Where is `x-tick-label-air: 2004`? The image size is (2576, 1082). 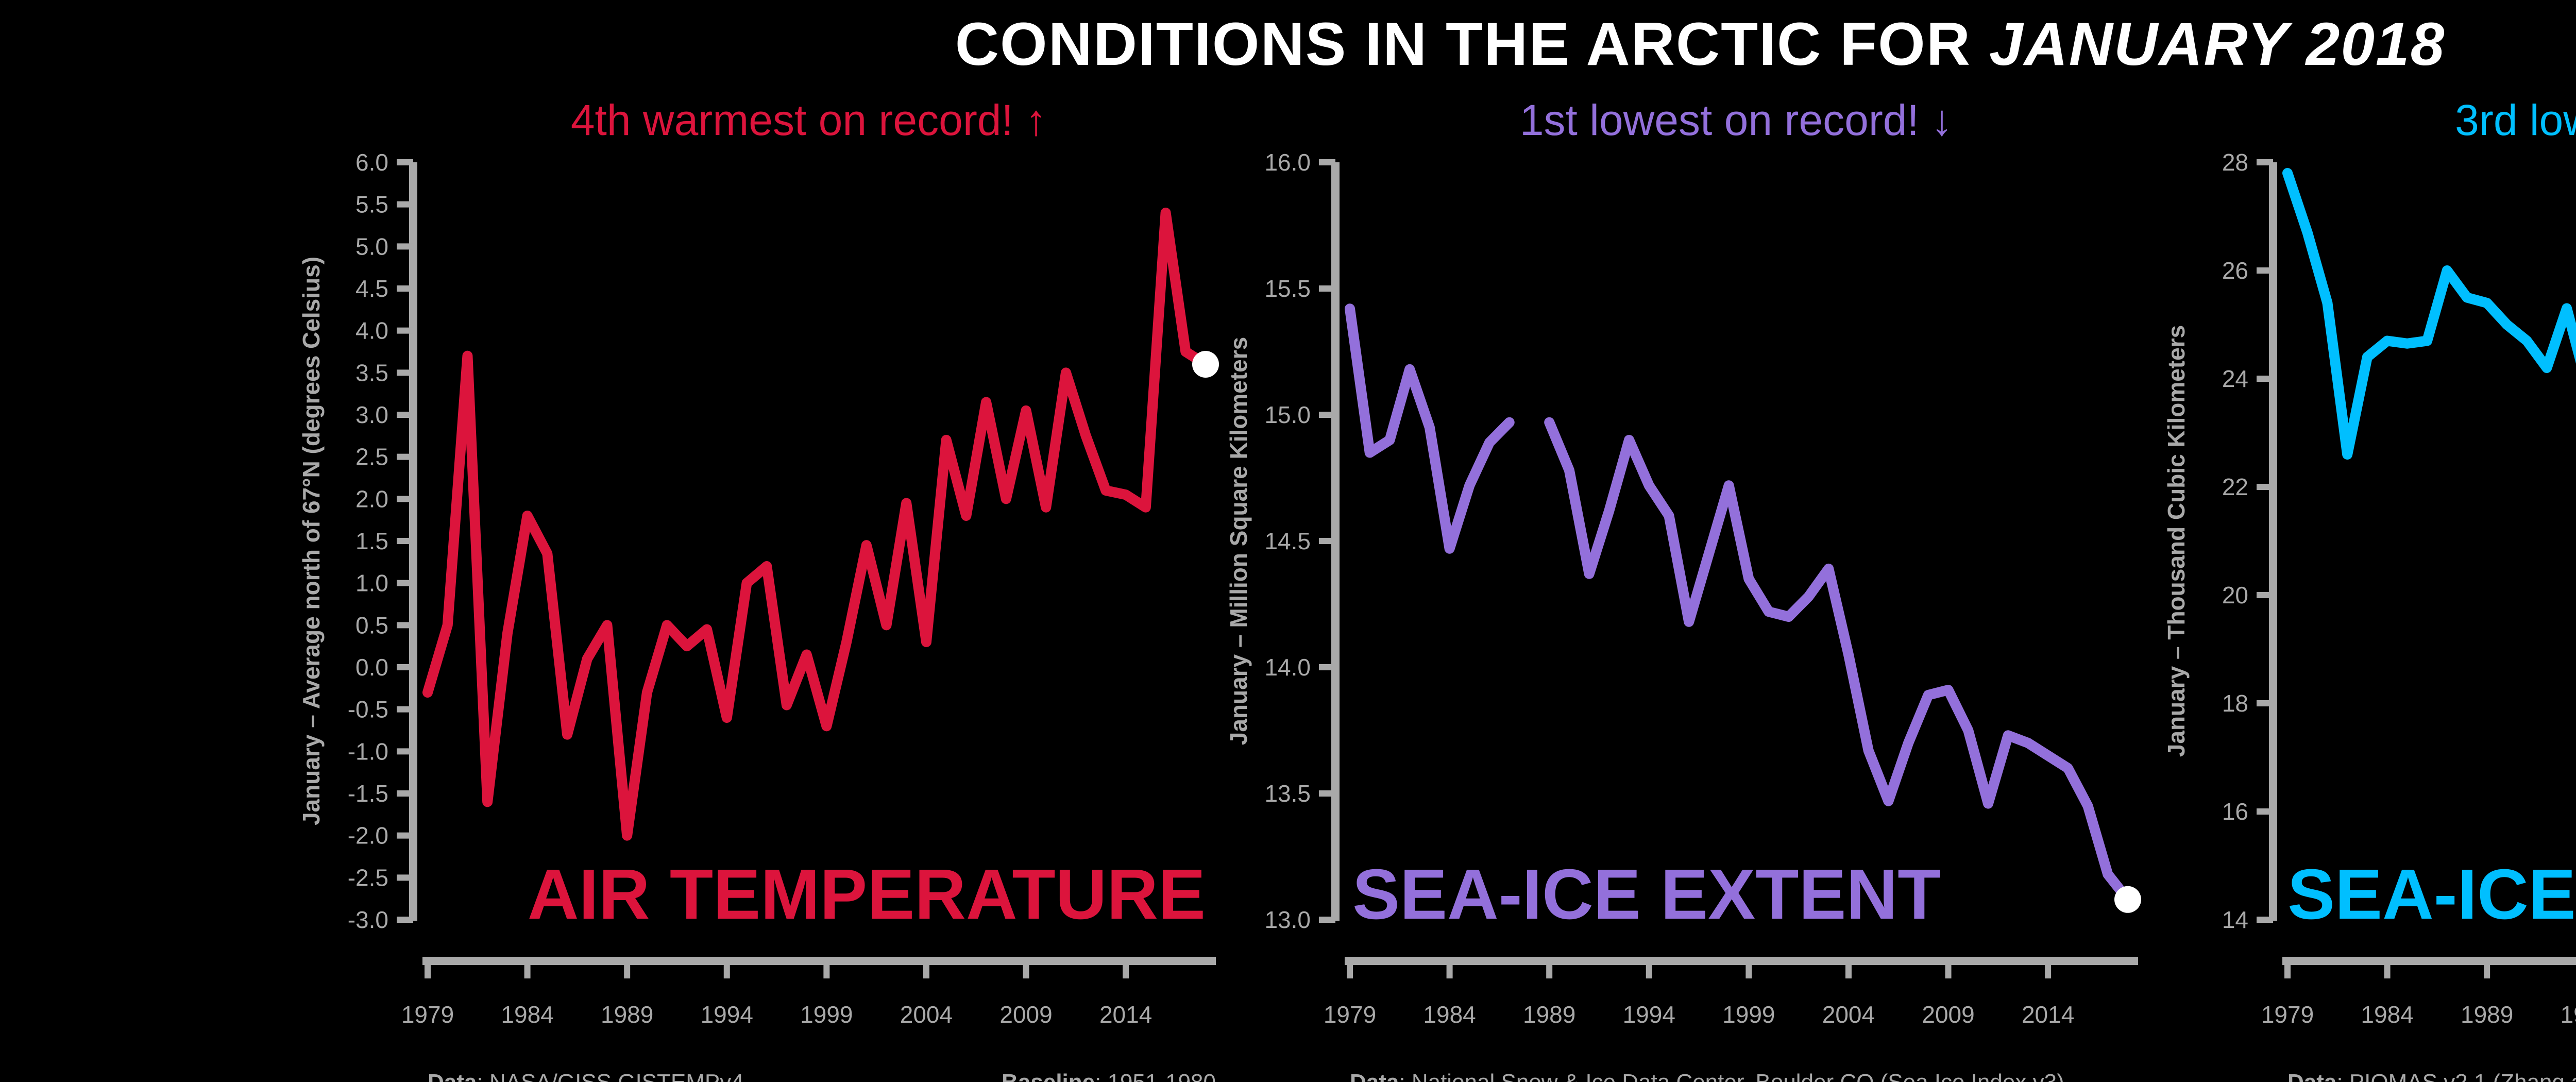 x-tick-label-air: 2004 is located at coordinates (927, 1014).